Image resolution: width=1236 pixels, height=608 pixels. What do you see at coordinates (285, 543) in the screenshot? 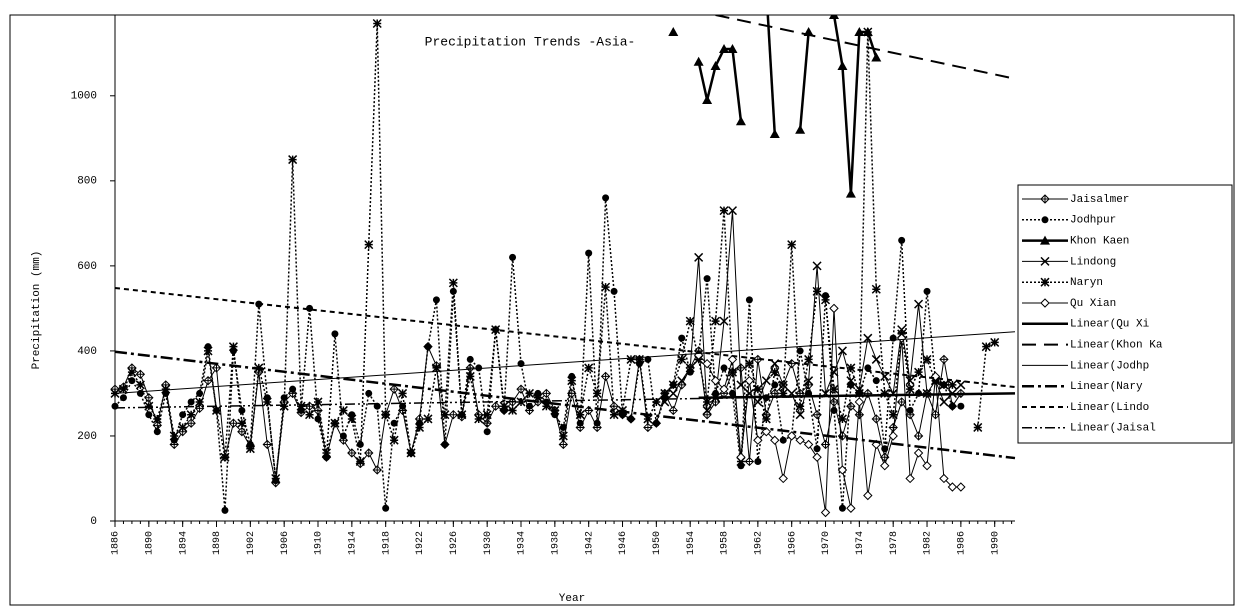
I see `x-tick-label: 1906` at bounding box center [285, 543].